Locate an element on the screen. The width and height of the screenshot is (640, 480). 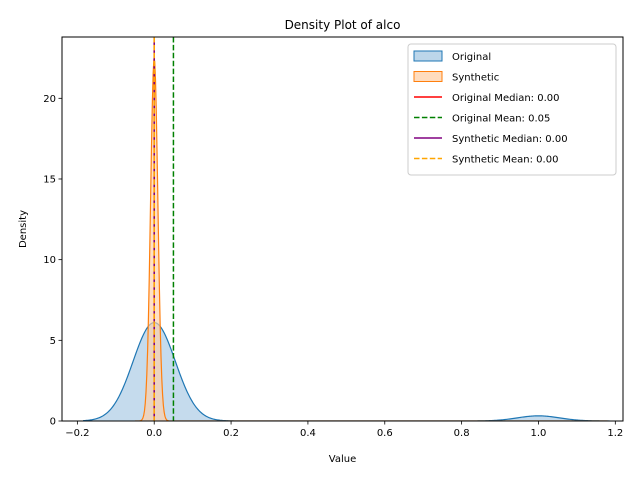
y-tick-label: 15 is located at coordinates (49, 179).